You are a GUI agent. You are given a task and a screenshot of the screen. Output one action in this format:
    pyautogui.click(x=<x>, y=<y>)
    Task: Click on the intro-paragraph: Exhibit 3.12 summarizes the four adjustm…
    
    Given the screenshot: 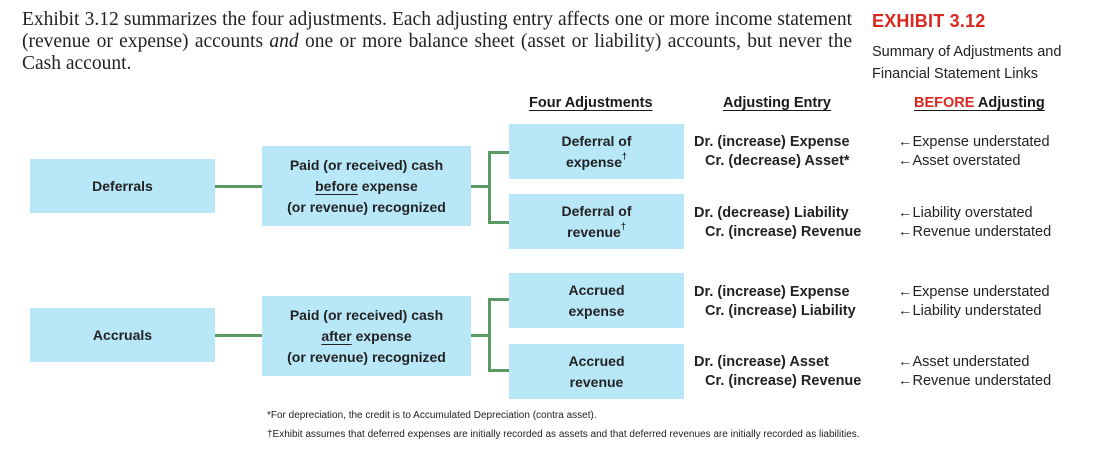 What is the action you would take?
    pyautogui.click(x=437, y=42)
    